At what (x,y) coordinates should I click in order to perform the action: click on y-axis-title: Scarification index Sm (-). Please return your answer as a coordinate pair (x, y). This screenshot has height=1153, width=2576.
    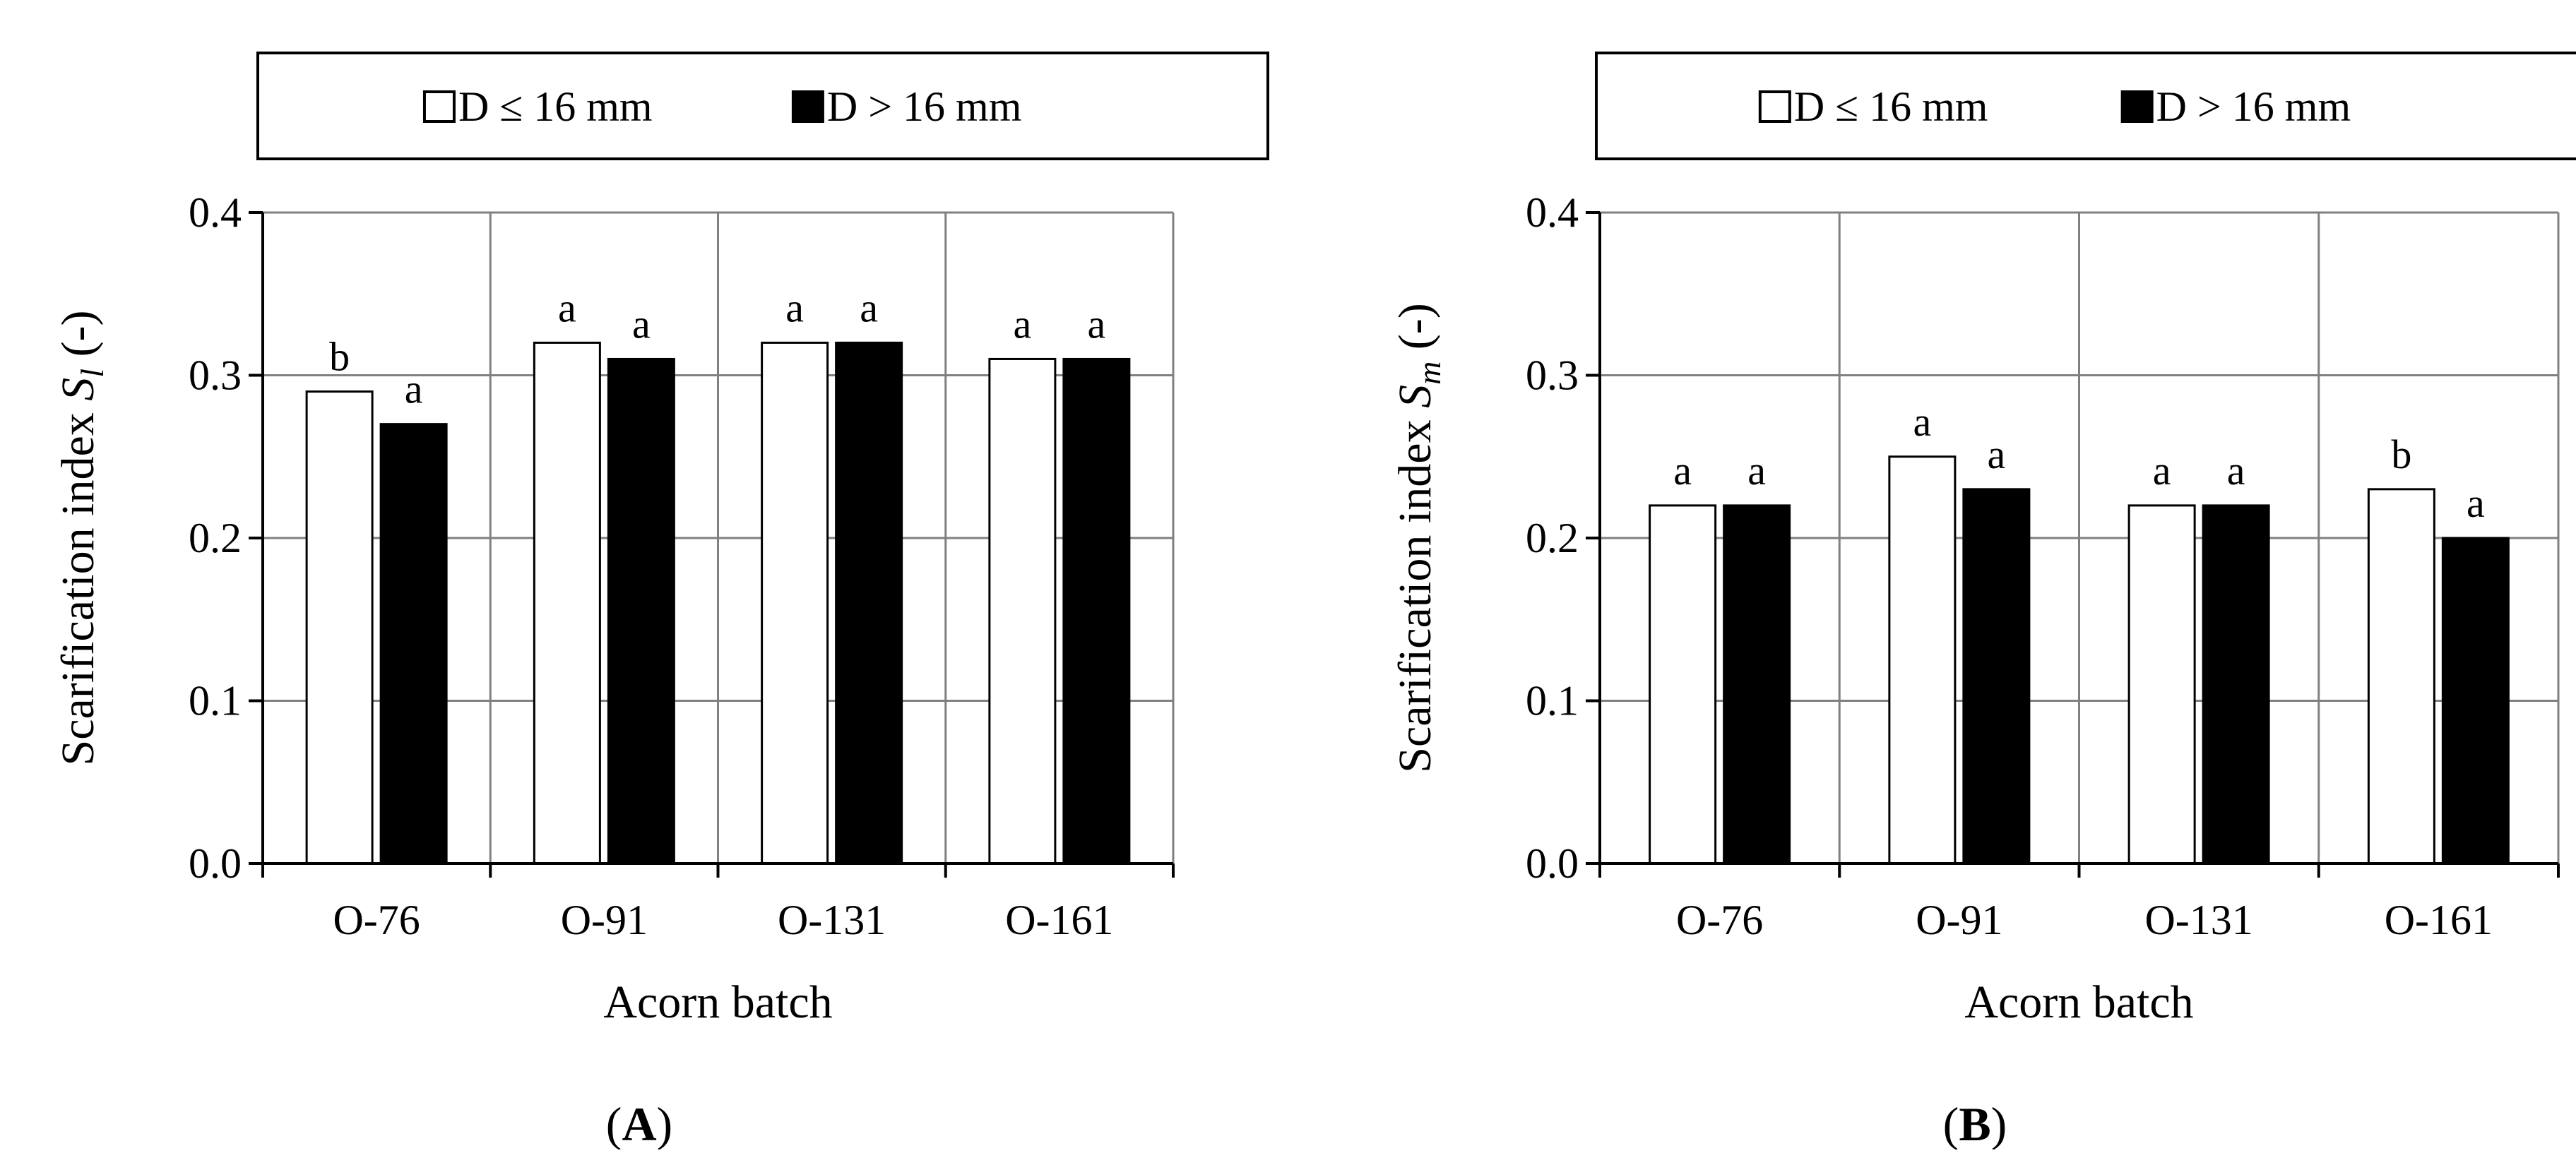
    Looking at the image, I should click on (1418, 538).